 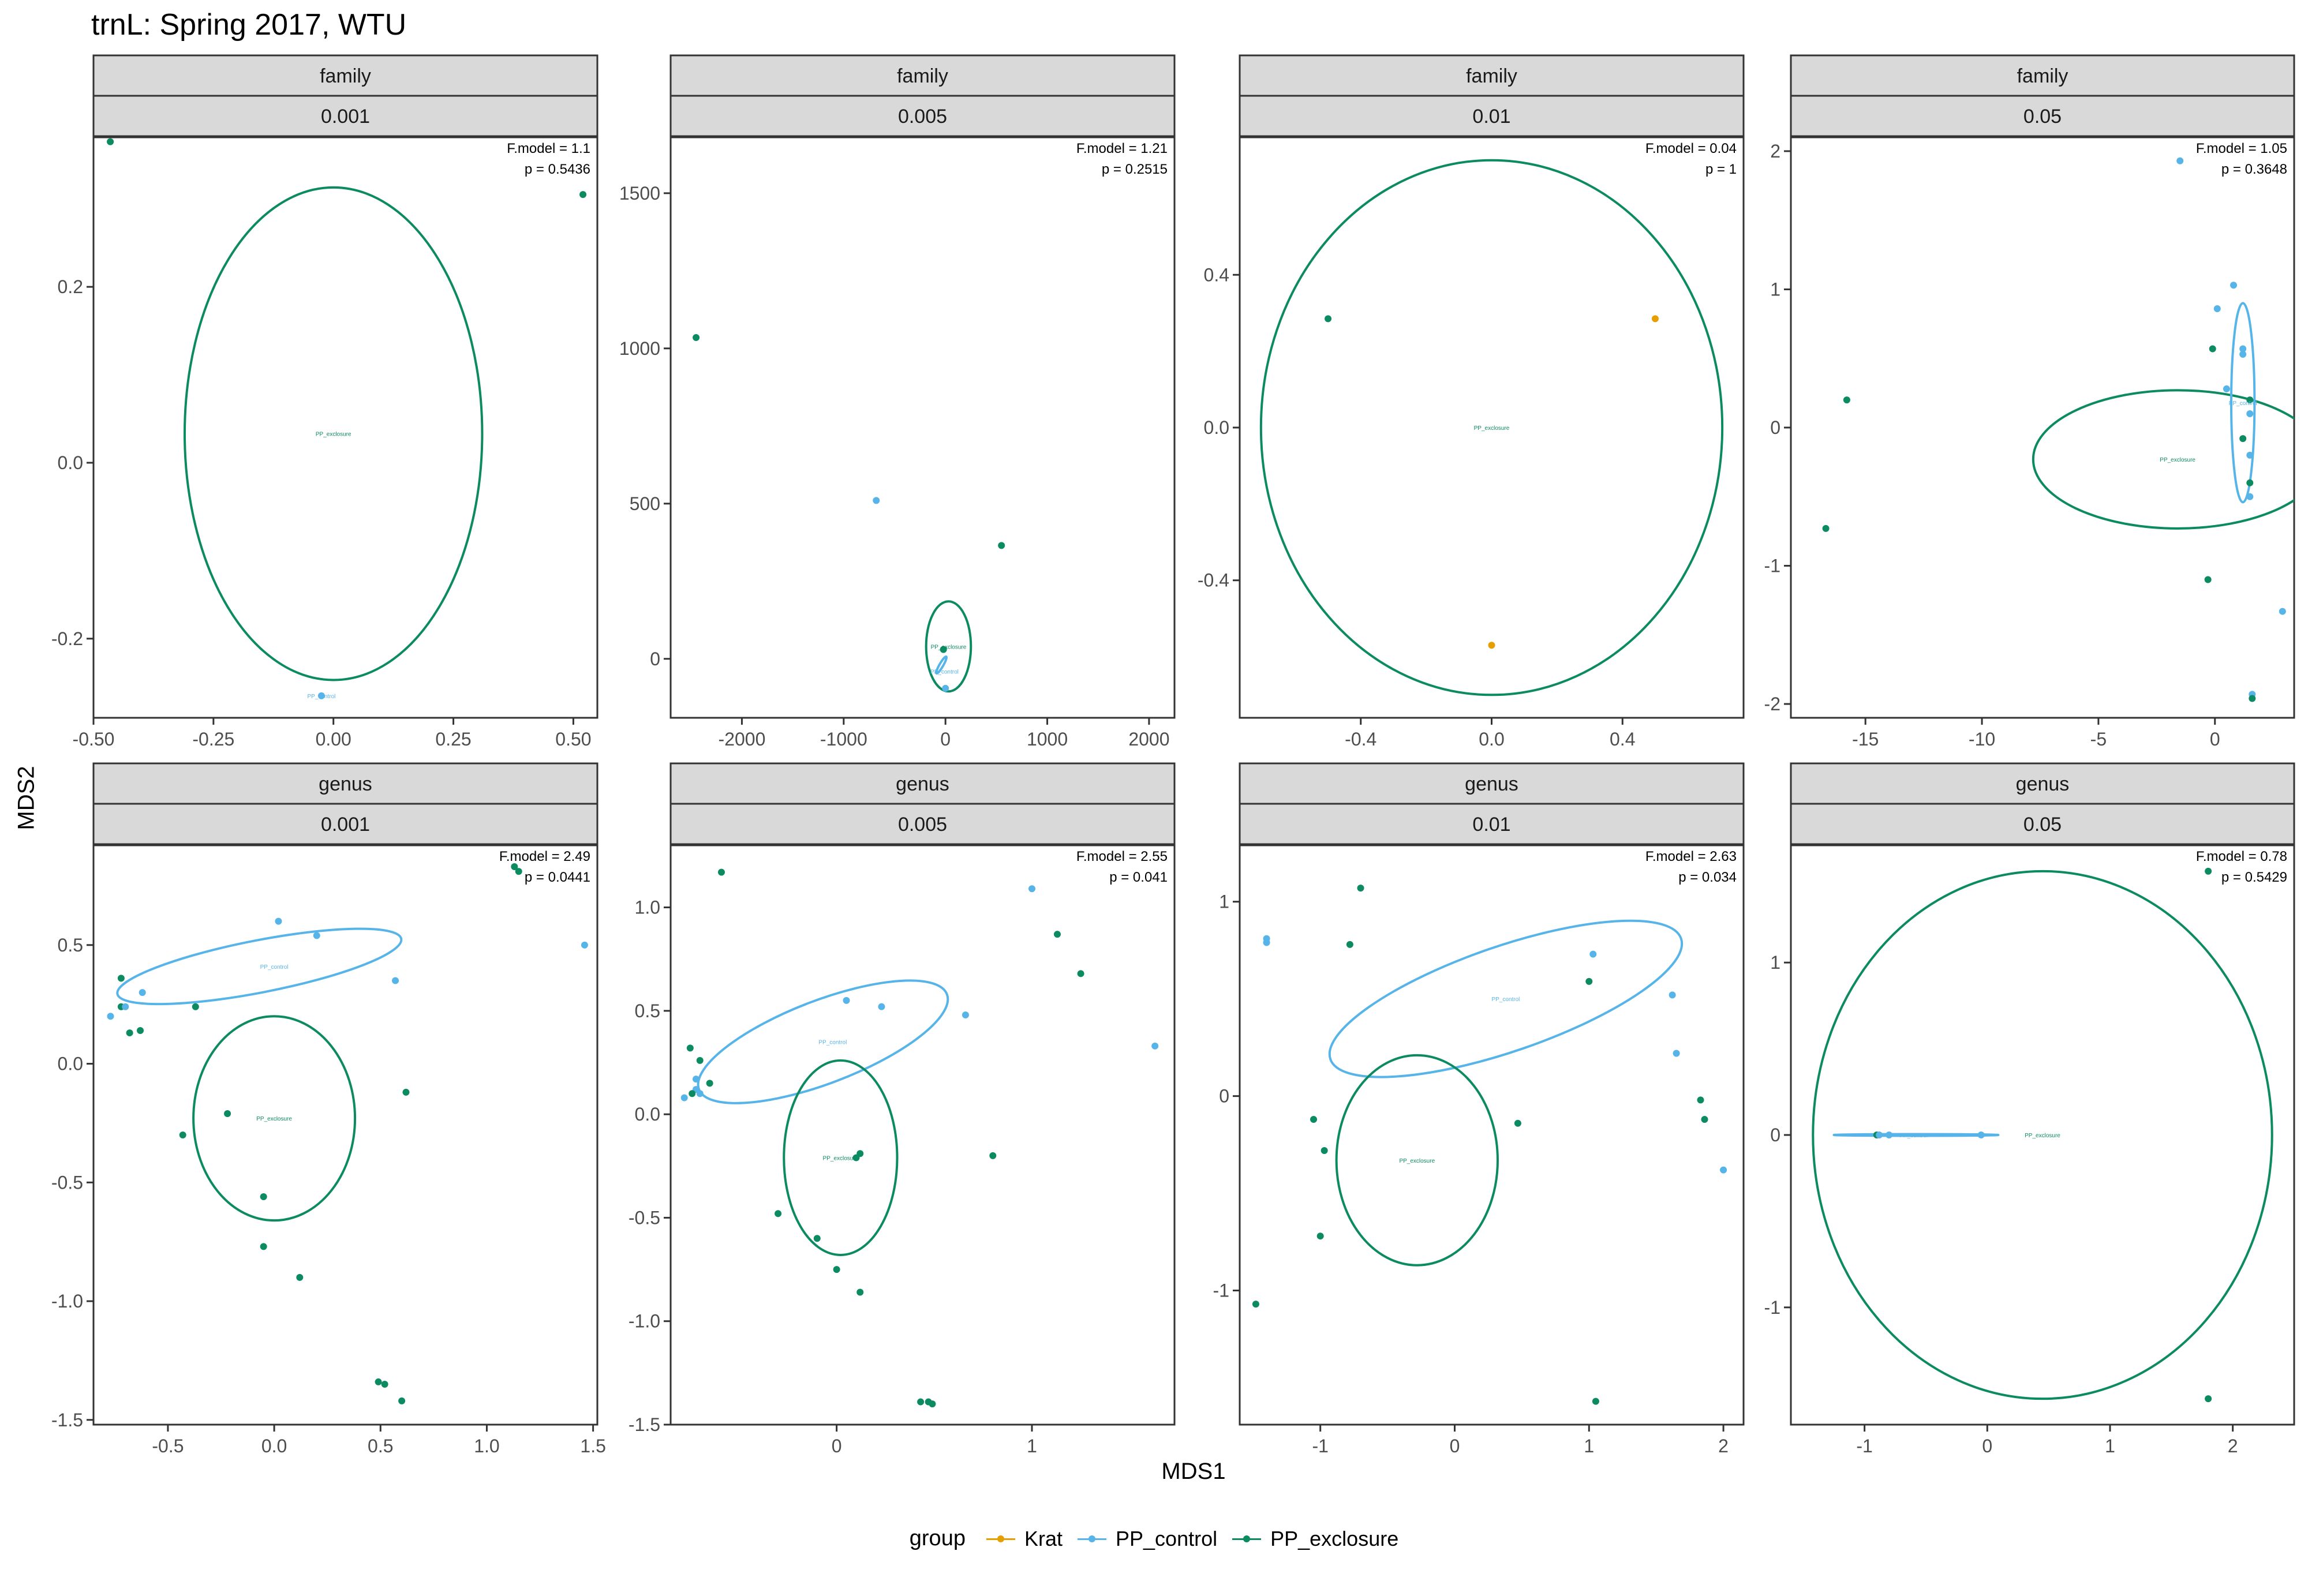 What do you see at coordinates (1138, 877) in the screenshot?
I see `stat-pvalue: p = 0.041` at bounding box center [1138, 877].